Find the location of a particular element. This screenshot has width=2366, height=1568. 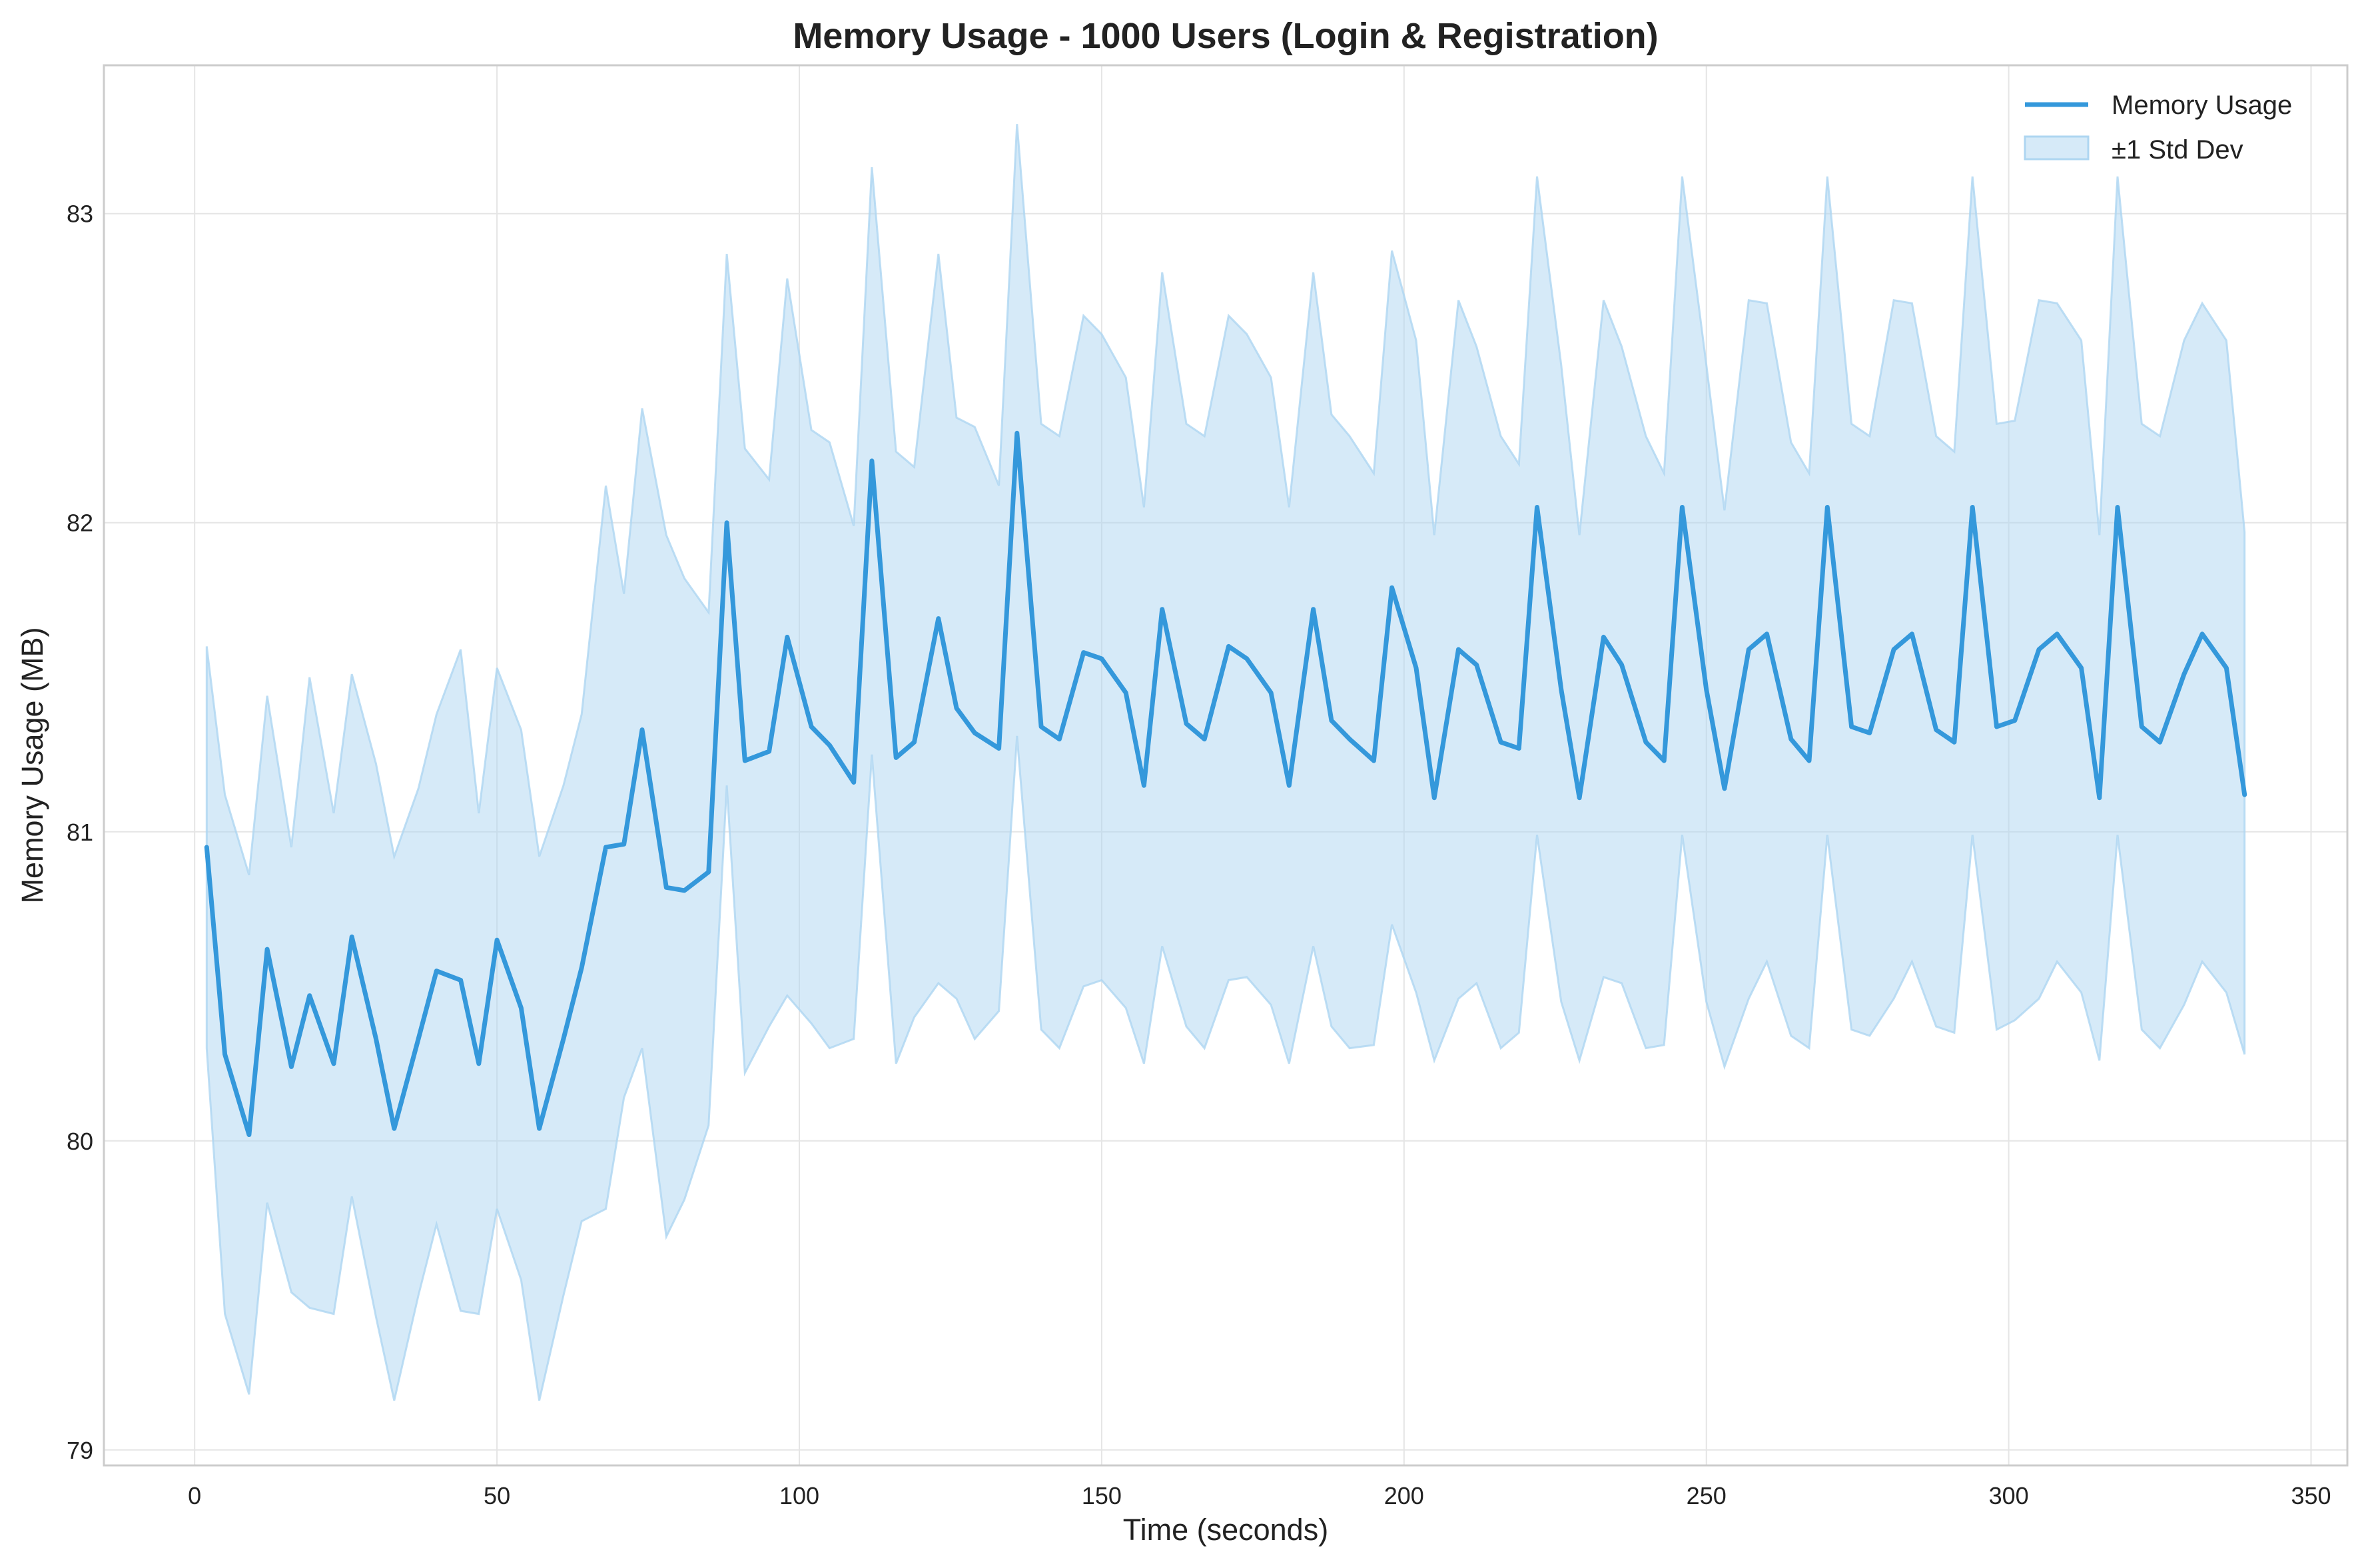

y-axis-ticks: 79 80 81 82 83 is located at coordinates (80, 832).